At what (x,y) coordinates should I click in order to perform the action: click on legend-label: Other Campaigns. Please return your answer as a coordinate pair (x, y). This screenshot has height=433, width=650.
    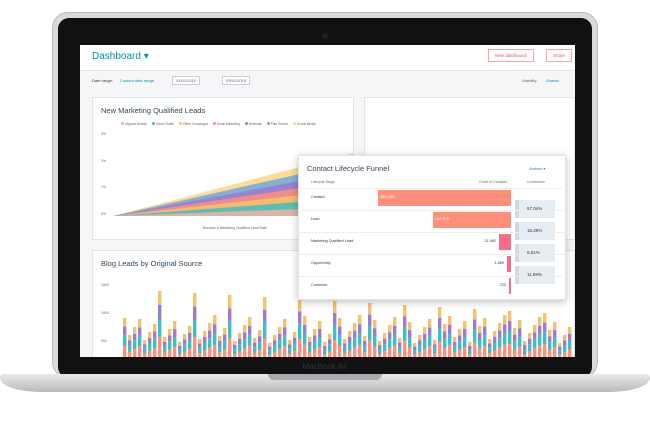
    Looking at the image, I should click on (195, 124).